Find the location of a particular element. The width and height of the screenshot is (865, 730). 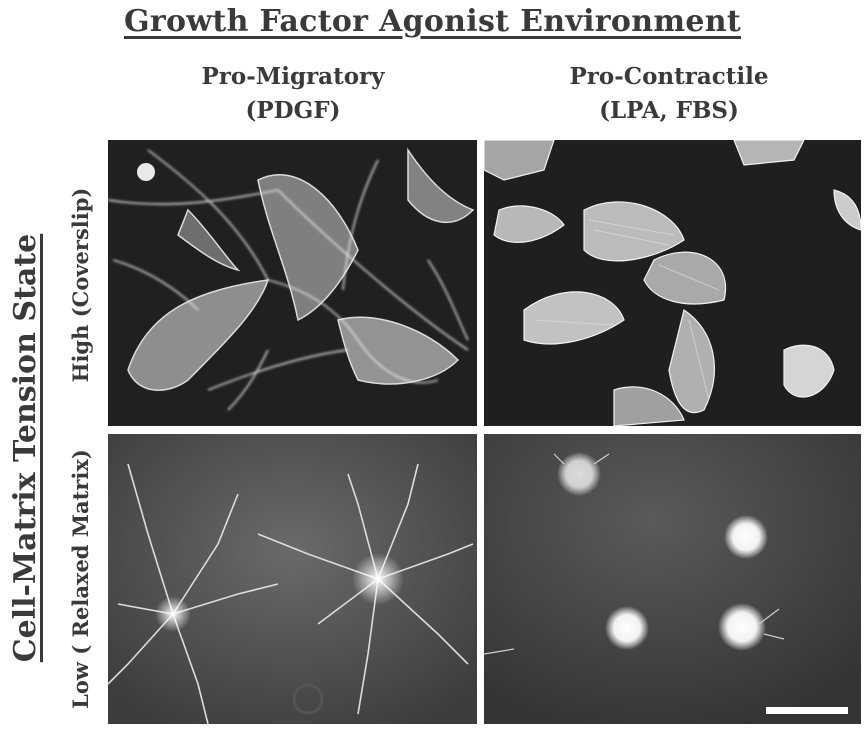

column-header-pro-contractile: Pro-Contractile (LPA, FBS) is located at coordinates (669, 94).